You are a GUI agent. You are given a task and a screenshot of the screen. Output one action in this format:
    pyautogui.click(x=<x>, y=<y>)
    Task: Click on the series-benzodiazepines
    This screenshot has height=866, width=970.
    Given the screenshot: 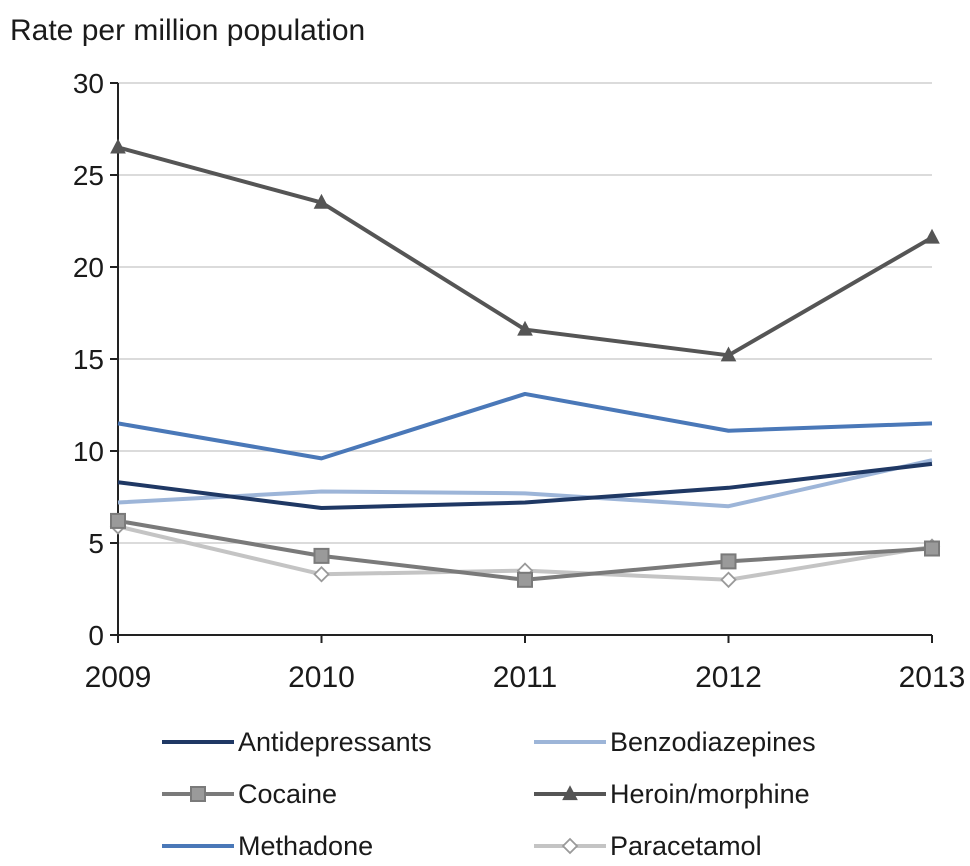 What is the action you would take?
    pyautogui.click(x=525, y=483)
    